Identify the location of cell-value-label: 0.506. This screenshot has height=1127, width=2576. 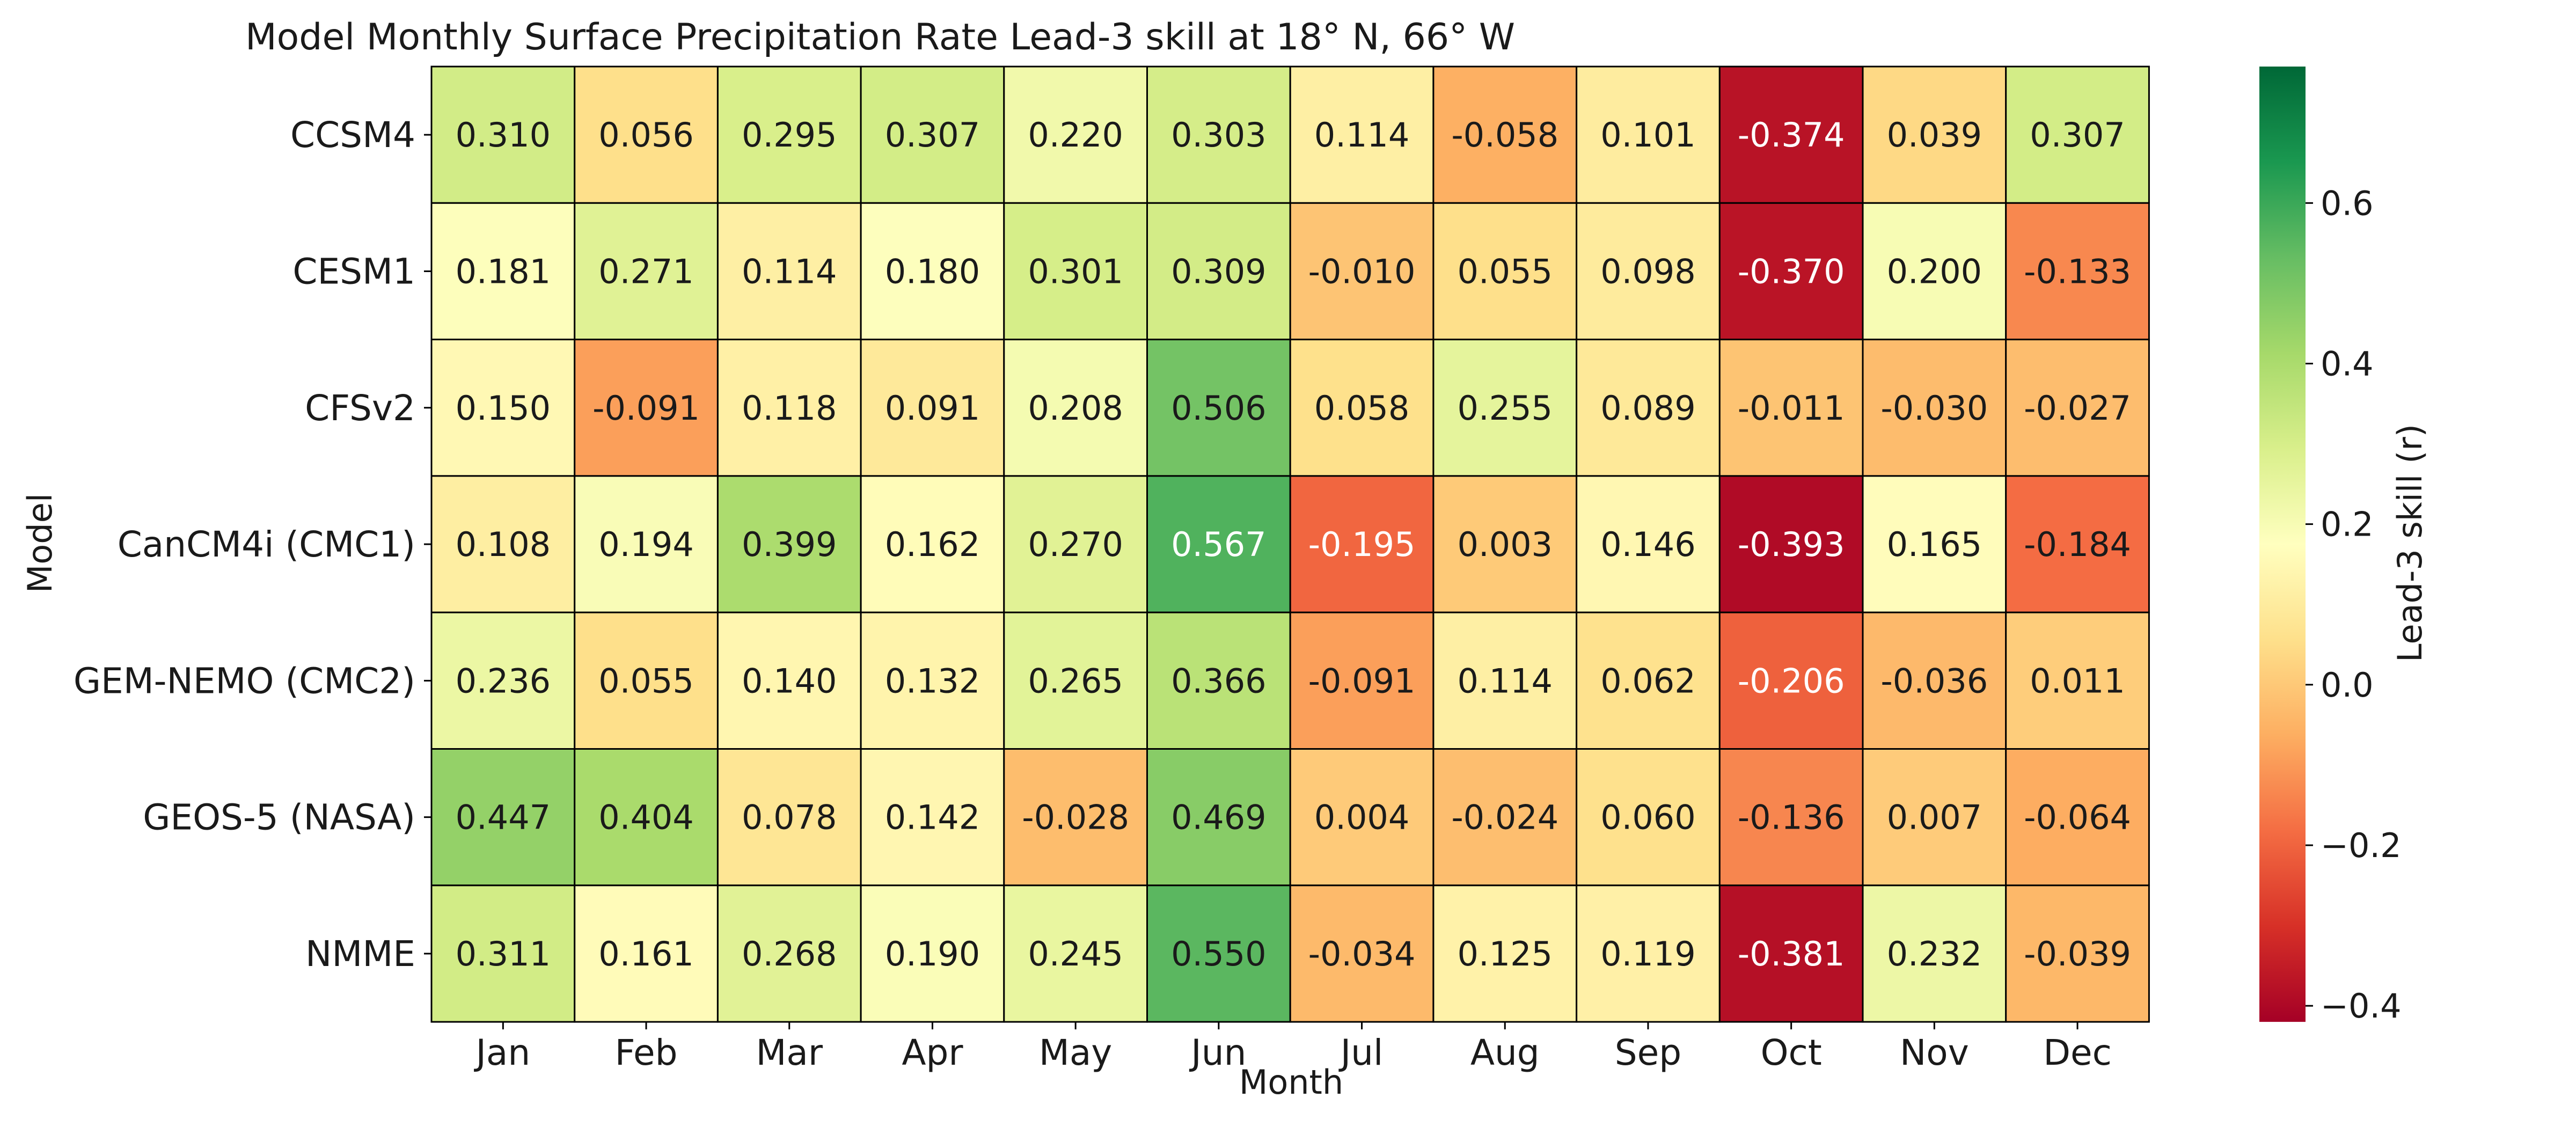
(1219, 408).